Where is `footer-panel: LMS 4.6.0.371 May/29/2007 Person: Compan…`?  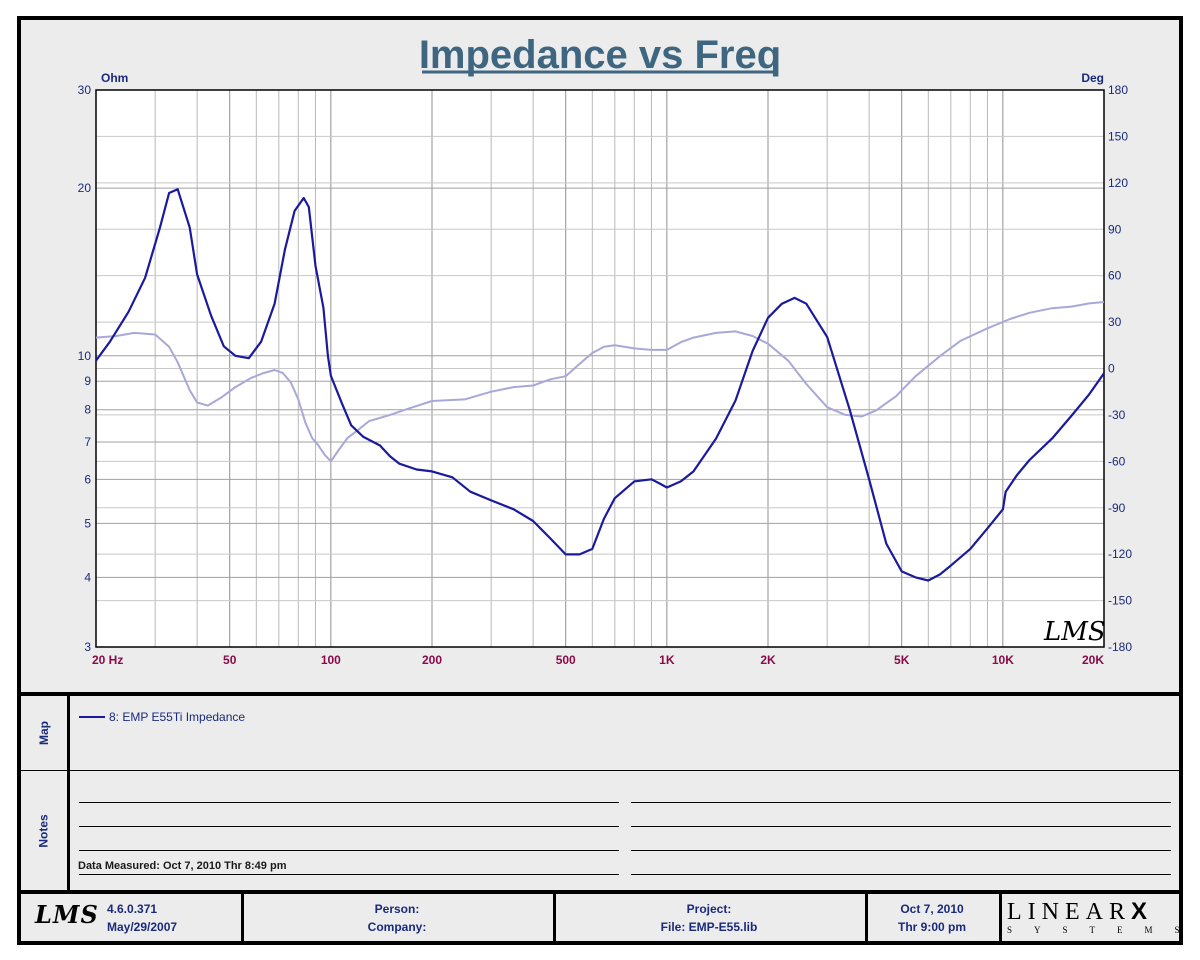
footer-panel: LMS 4.6.0.371 May/29/2007 Person: Compan… is located at coordinates (600, 918).